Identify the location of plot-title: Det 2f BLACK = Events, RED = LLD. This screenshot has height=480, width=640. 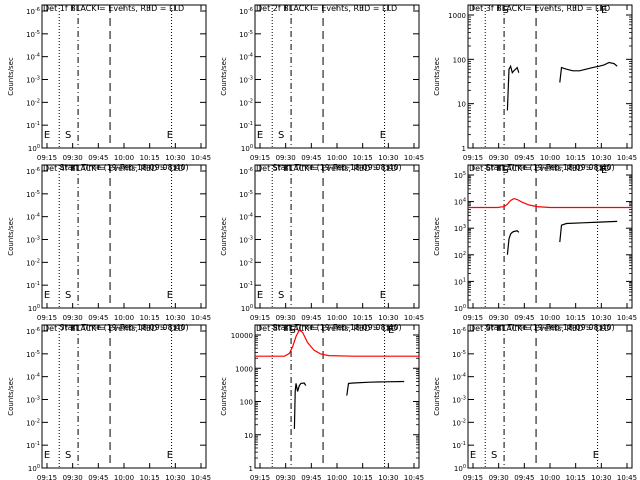
(326, 8).